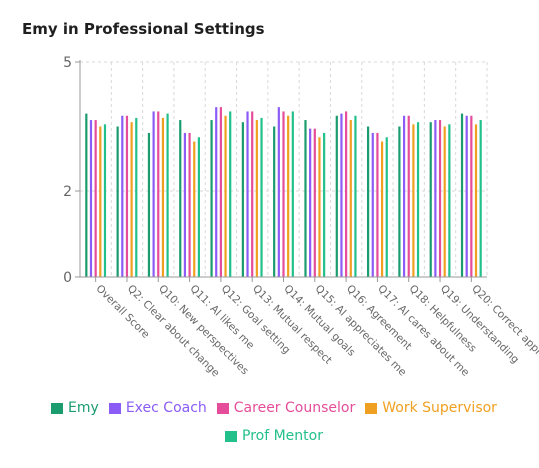 This screenshot has width=539, height=468. Describe the element at coordinates (143, 29) in the screenshot. I see `chart-title: Emy in Professional Settings` at that location.